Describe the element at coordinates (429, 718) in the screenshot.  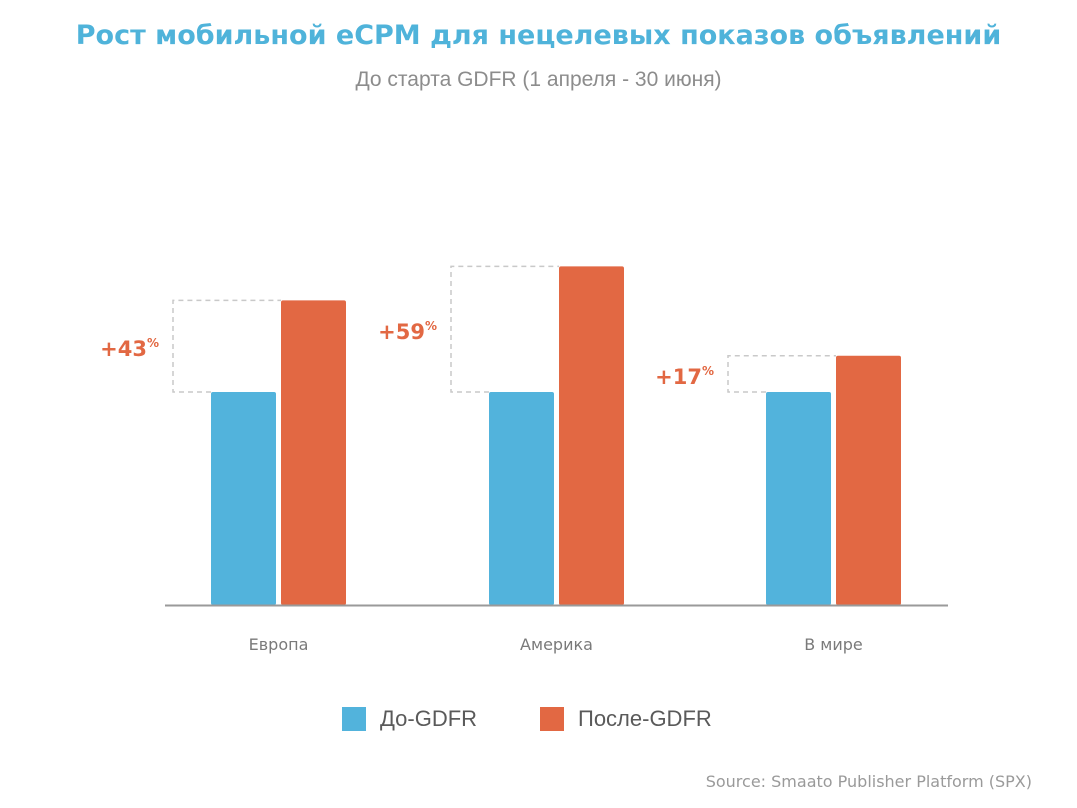
I see `legend-label-before: До-GDFR` at that location.